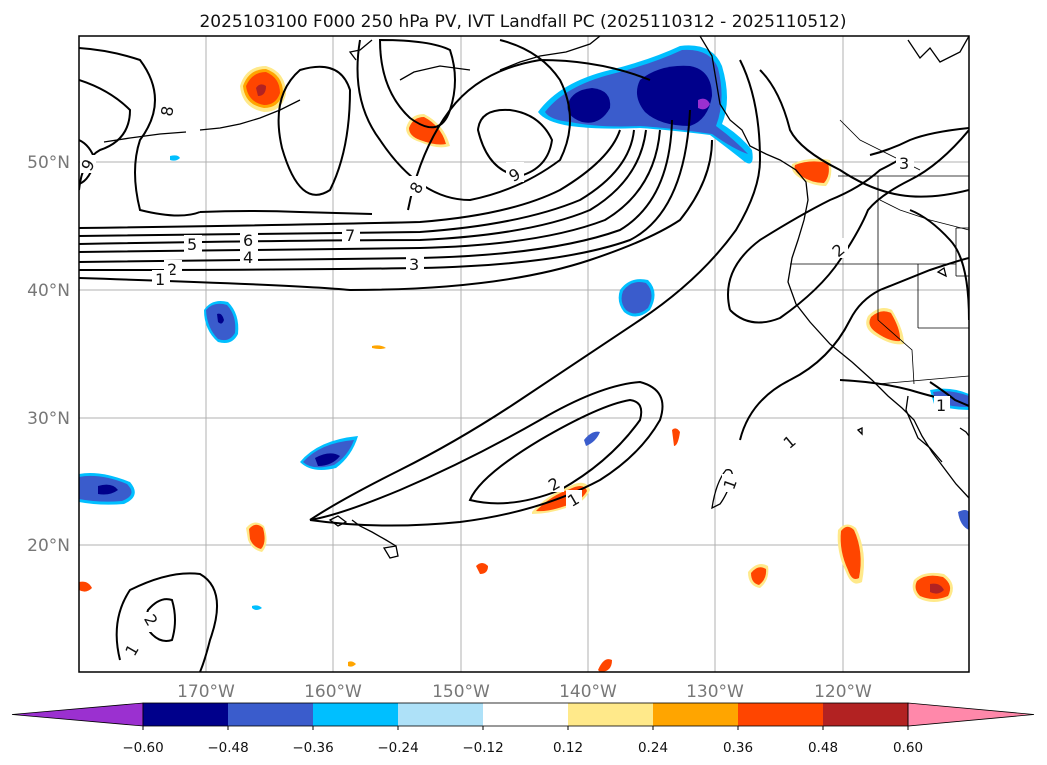 The height and width of the screenshot is (765, 1047). I want to click on colorbar-tick-label: 0.24, so click(653, 748).